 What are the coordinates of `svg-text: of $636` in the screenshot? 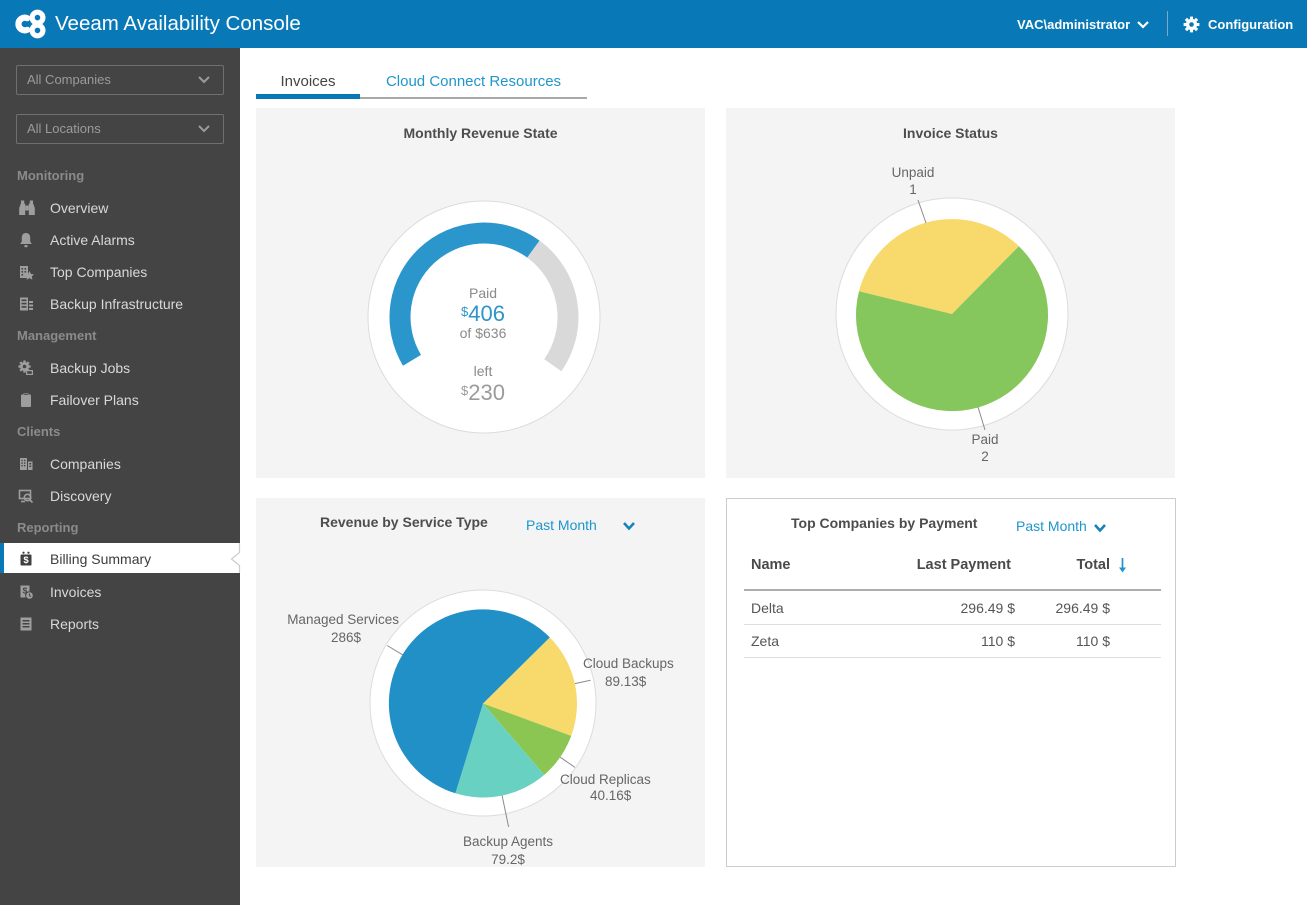 It's located at (483, 333).